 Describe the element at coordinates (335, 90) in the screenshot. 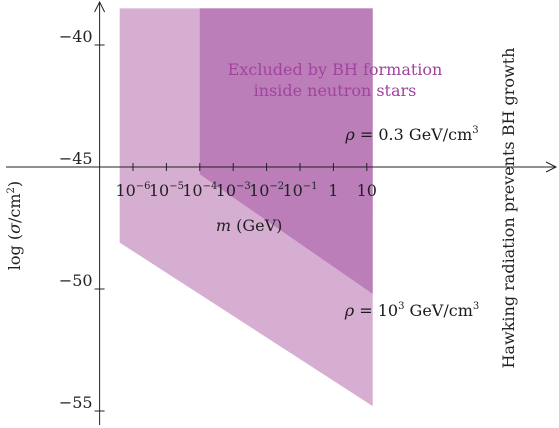

I see `excluded-region-label-line2: inside neutron stars` at that location.